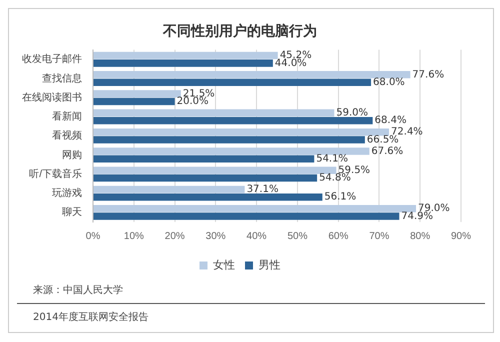  I want to click on y-tick-label: 听/下载音乐, so click(55, 174).